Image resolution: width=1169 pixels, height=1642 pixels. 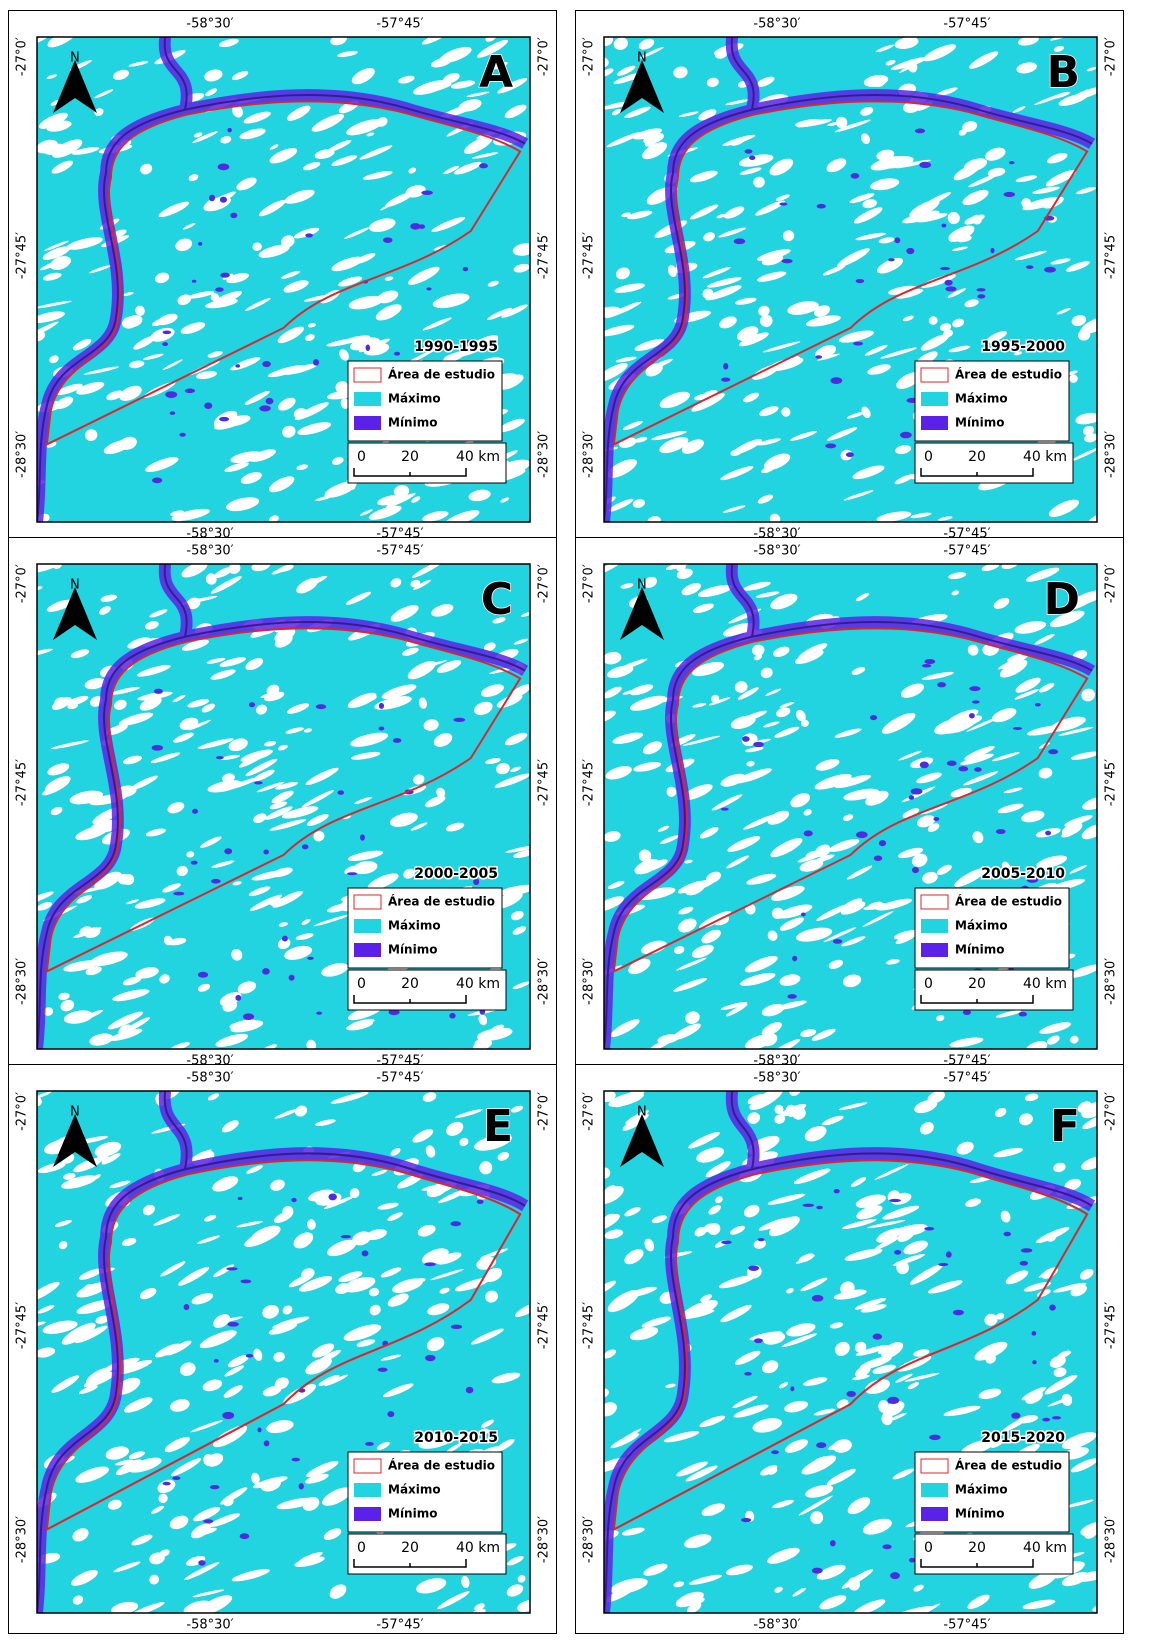 What do you see at coordinates (75, 585) in the screenshot?
I see `north-label: N` at bounding box center [75, 585].